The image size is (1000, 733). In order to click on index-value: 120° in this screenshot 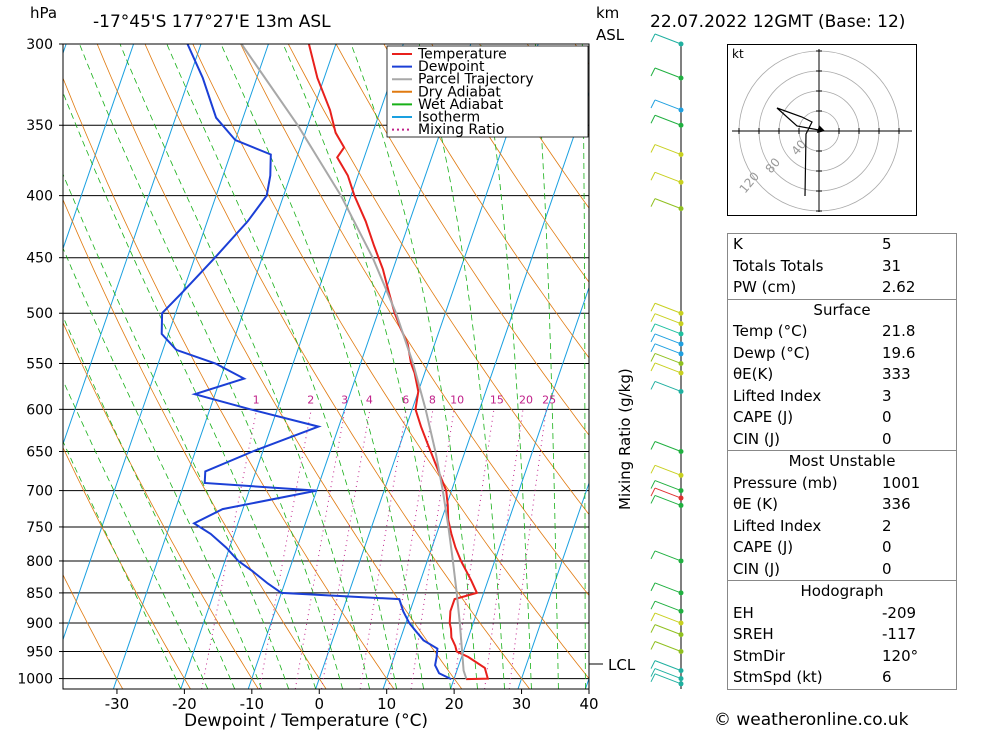, I will do `click(900, 655)`.